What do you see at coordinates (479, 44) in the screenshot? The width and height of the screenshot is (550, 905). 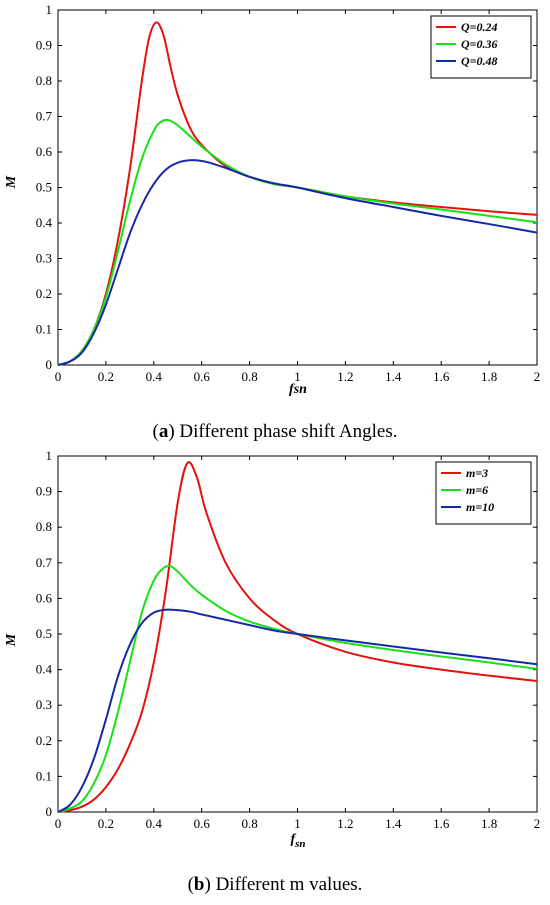 I see `legend-label-a-2: Q=0.36` at bounding box center [479, 44].